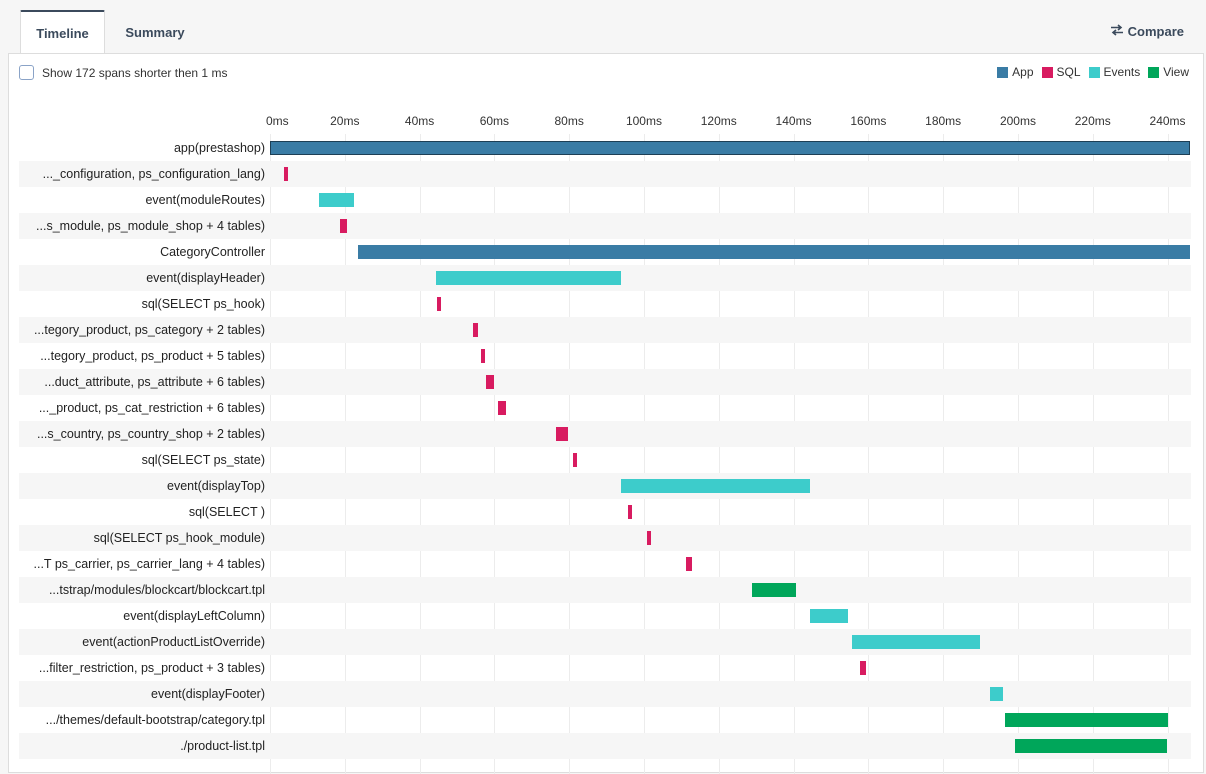 This screenshot has width=1206, height=774. What do you see at coordinates (1147, 31) in the screenshot?
I see `compare-button: Compare` at bounding box center [1147, 31].